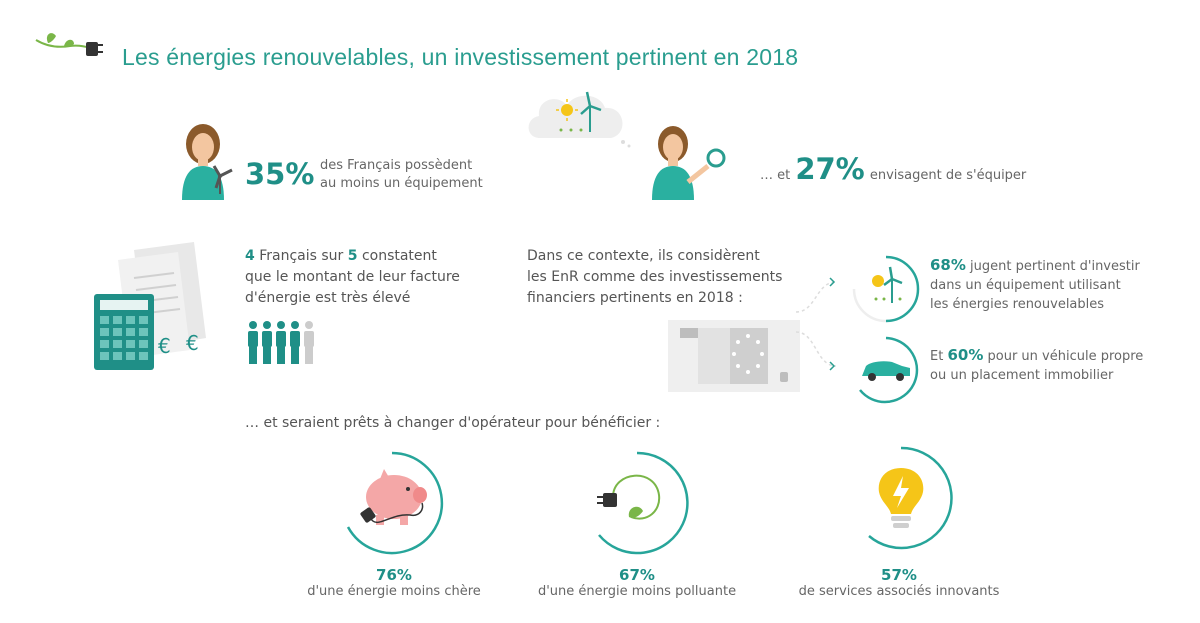 This screenshot has height=623, width=1200. Describe the element at coordinates (280, 174) in the screenshot. I see `stat-35-value: 35%` at that location.